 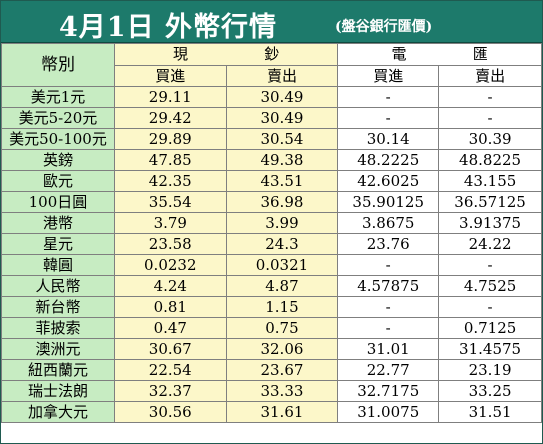 What do you see at coordinates (170, 349) in the screenshot?
I see `cash-buy-cell: 30.67` at bounding box center [170, 349].